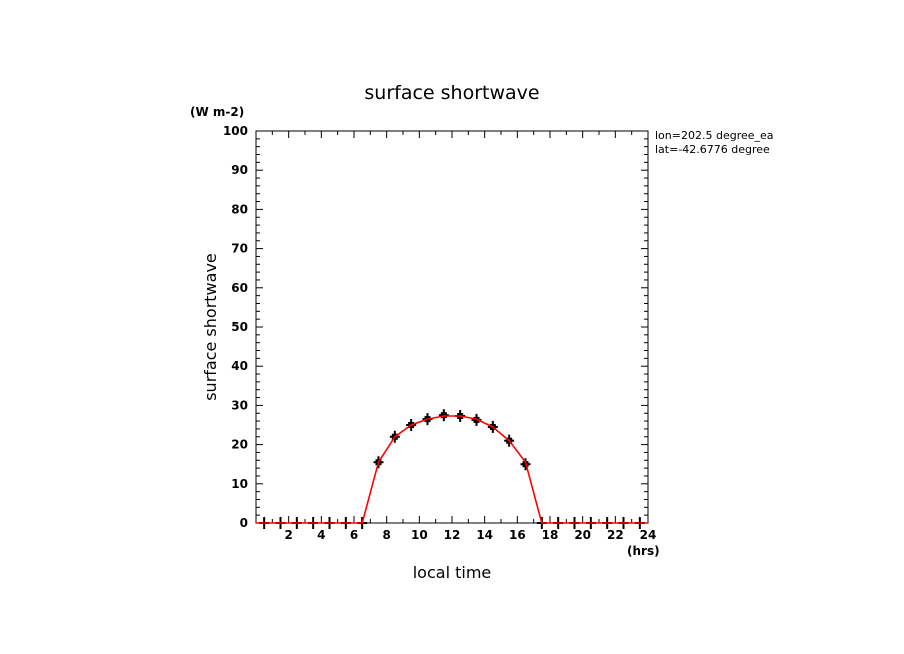 This screenshot has height=654, width=904. I want to click on y-tick-label: 50, so click(239, 327).